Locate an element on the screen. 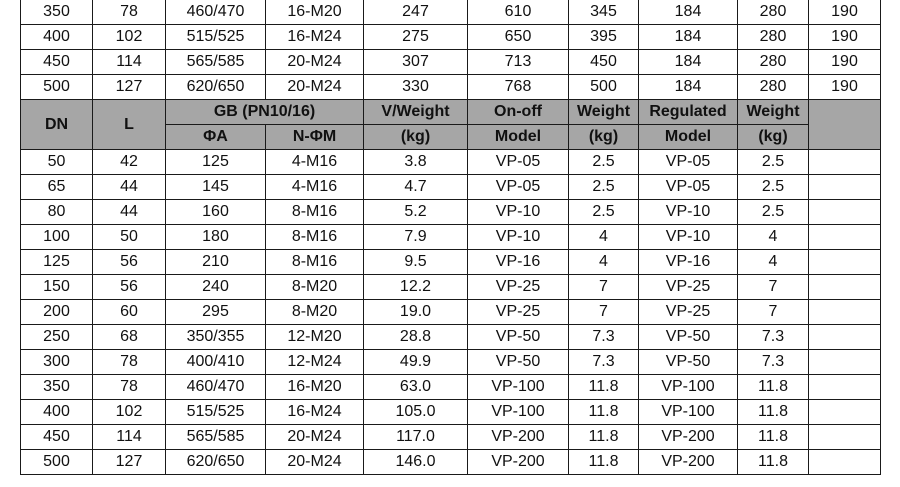 The image size is (900, 487). table-row: 100 50 180 8-M16 7.9 VP-10 4 VP-10 4 is located at coordinates (450, 237).